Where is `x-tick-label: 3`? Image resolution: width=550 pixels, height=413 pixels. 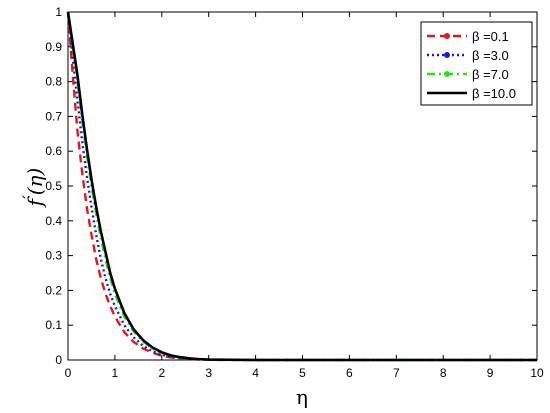
x-tick-label: 3 is located at coordinates (208, 373).